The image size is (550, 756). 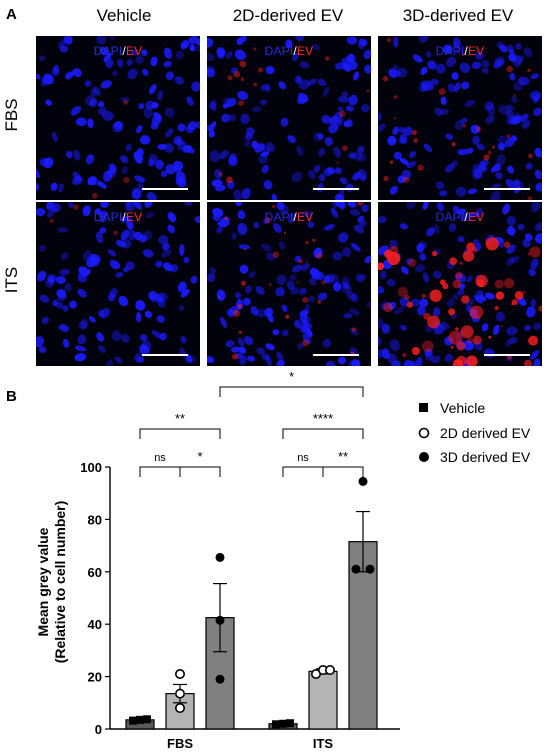 What do you see at coordinates (423, 407) in the screenshot?
I see `square-marker-icon` at bounding box center [423, 407].